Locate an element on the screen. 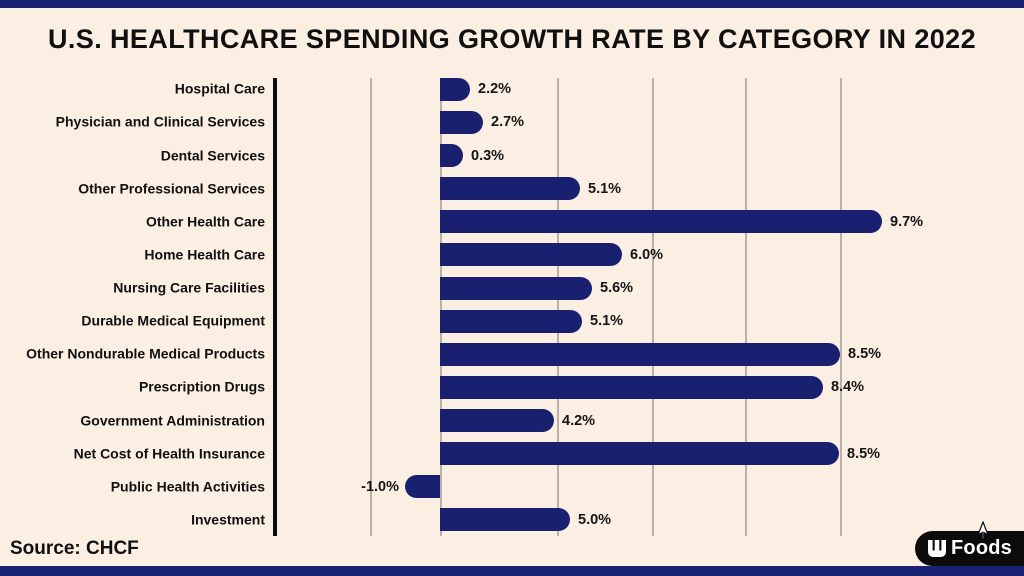  bottom-border-strip is located at coordinates (512, 571).